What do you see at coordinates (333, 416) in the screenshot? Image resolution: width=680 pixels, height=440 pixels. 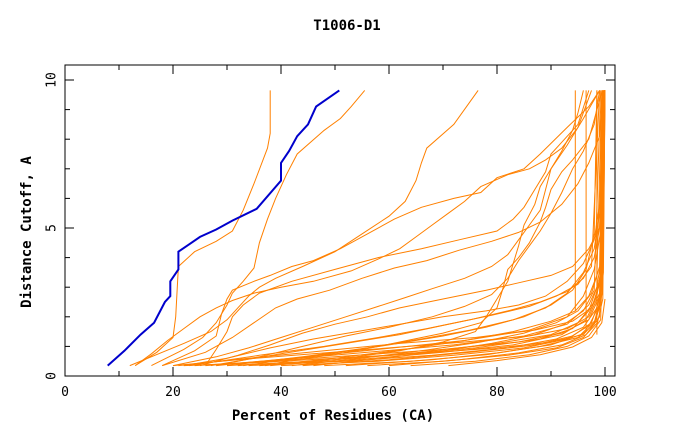 I see `x-axis-label: Percent of Residues (CA)` at bounding box center [333, 416].